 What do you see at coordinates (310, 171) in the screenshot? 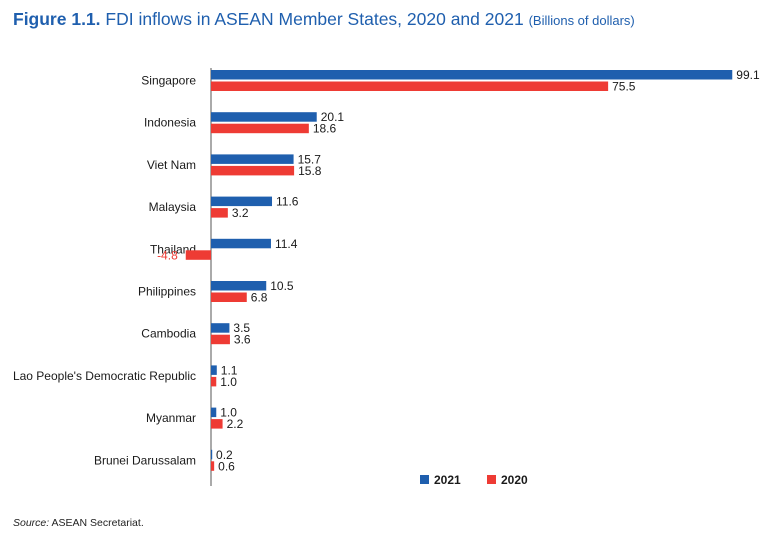
I see `data-label: 15.8` at bounding box center [310, 171].